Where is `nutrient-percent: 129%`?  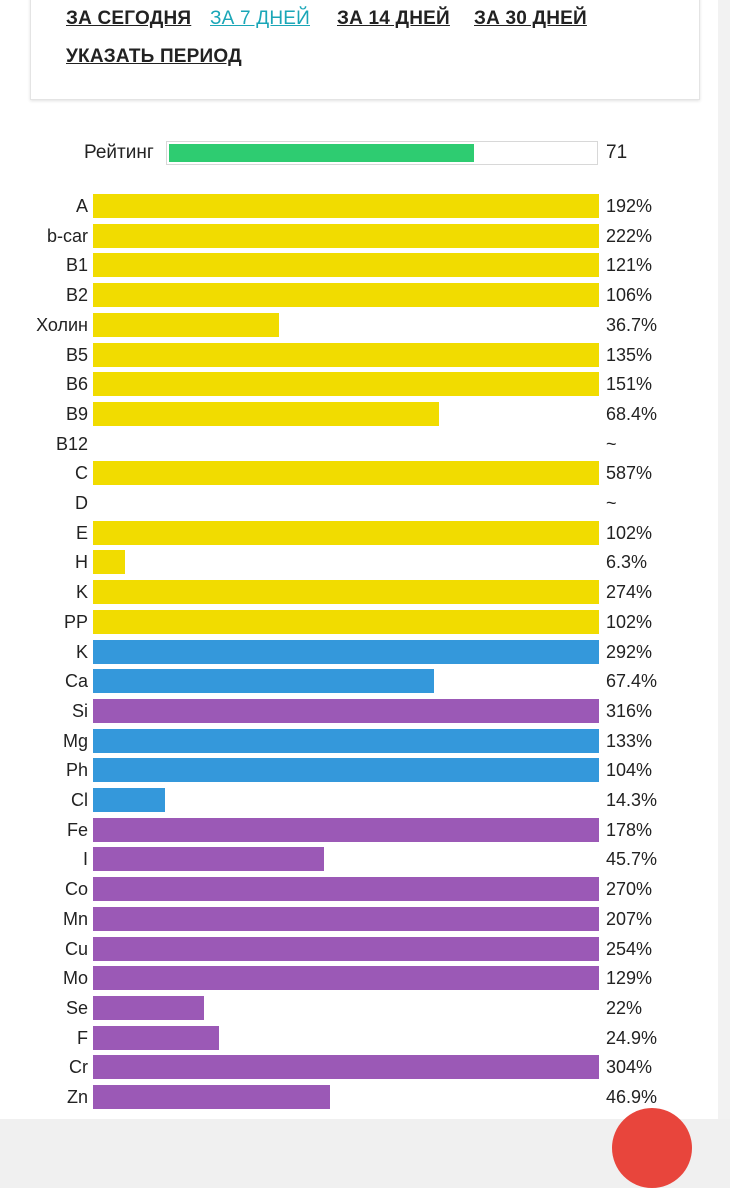 nutrient-percent: 129% is located at coordinates (629, 978).